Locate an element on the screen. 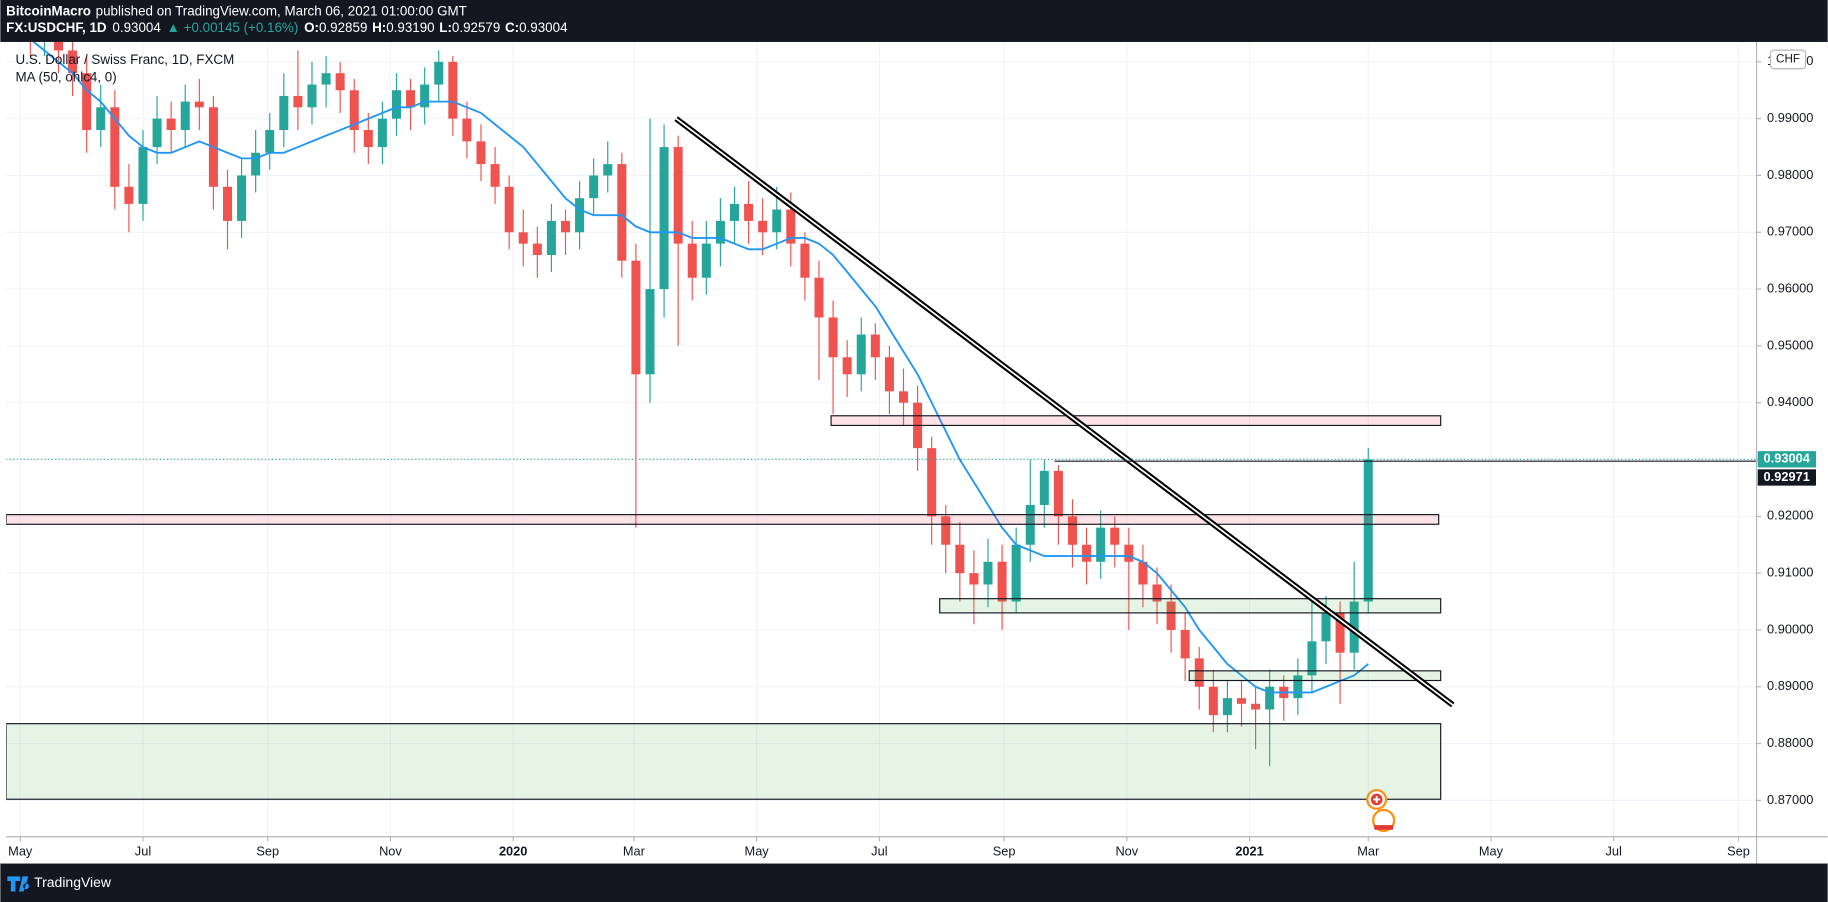  y-tick-label: 0.91000 is located at coordinates (1790, 572).